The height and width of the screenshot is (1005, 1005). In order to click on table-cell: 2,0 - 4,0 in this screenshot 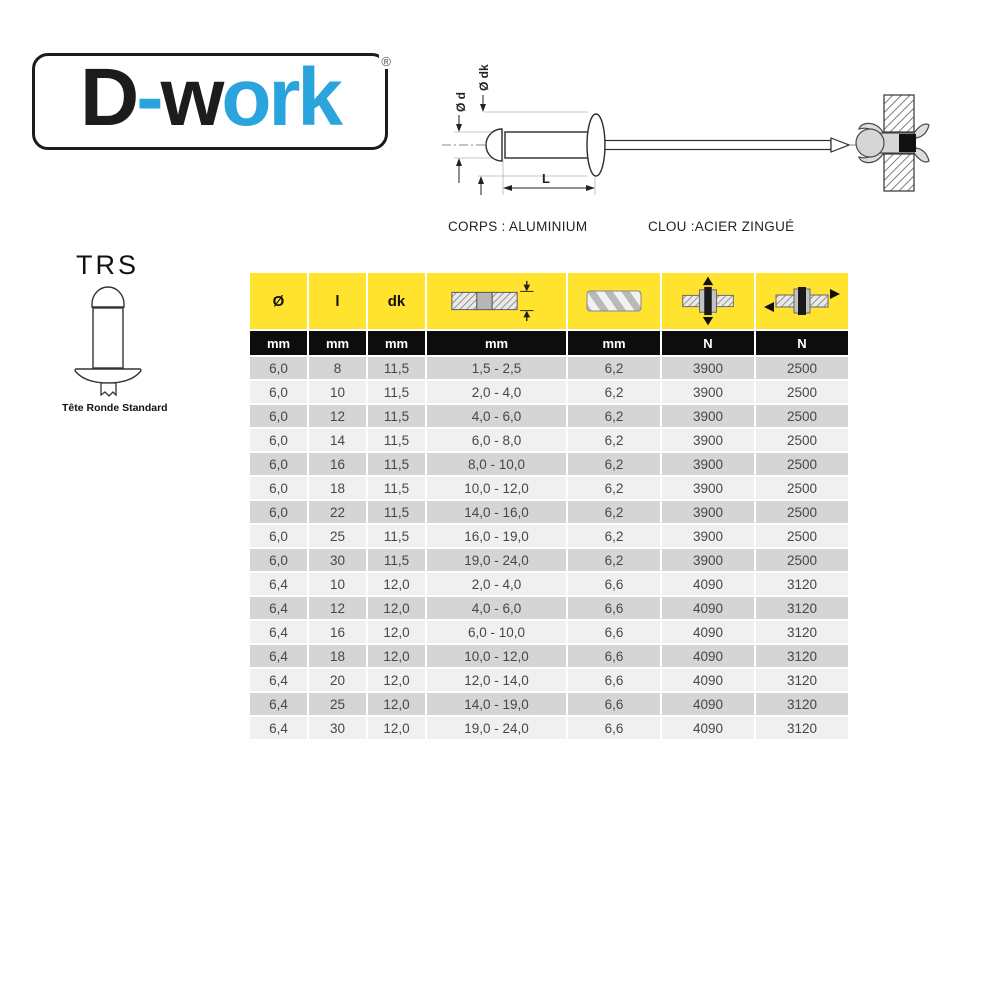, I will do `click(496, 584)`.